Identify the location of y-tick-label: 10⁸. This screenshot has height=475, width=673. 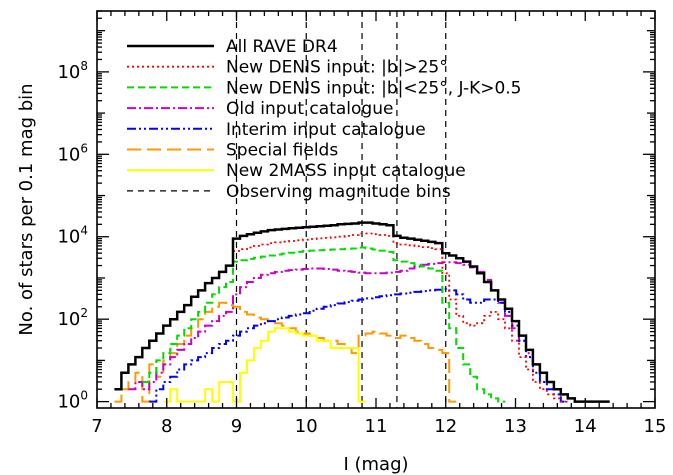
(72, 71).